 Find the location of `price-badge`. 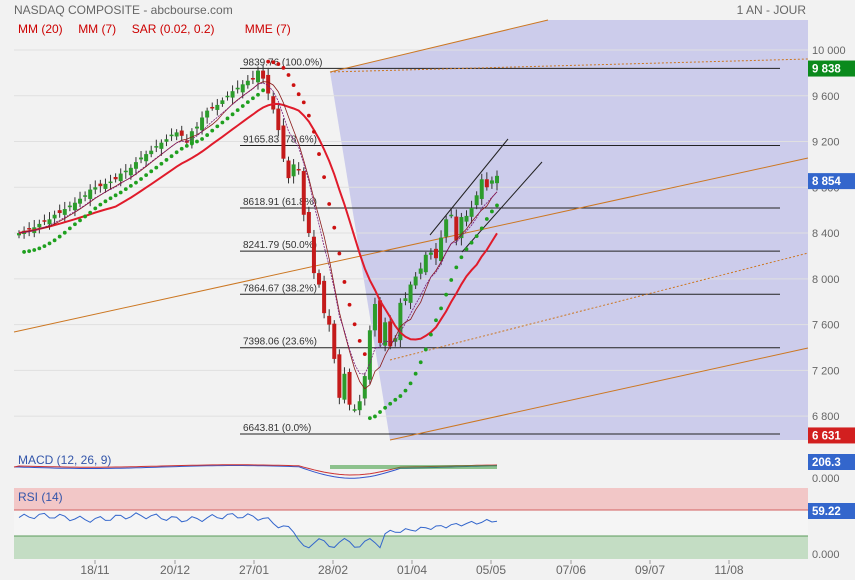

price-badge is located at coordinates (831, 68).